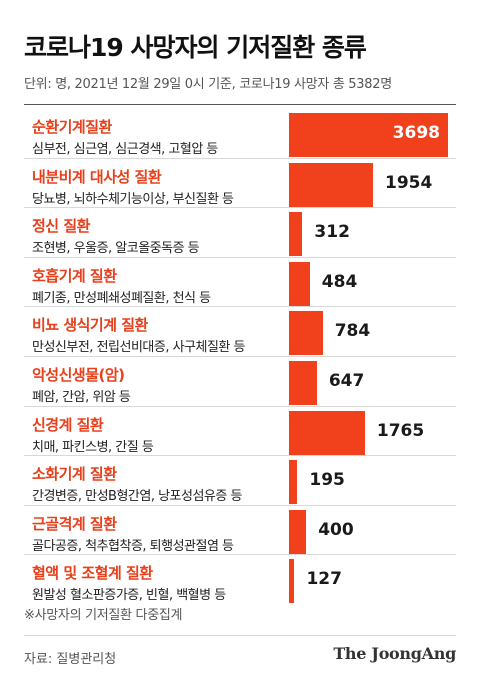 The image size is (480, 681). What do you see at coordinates (93, 447) in the screenshot?
I see `category-description: 치매, 파킨스병, 간질 등` at bounding box center [93, 447].